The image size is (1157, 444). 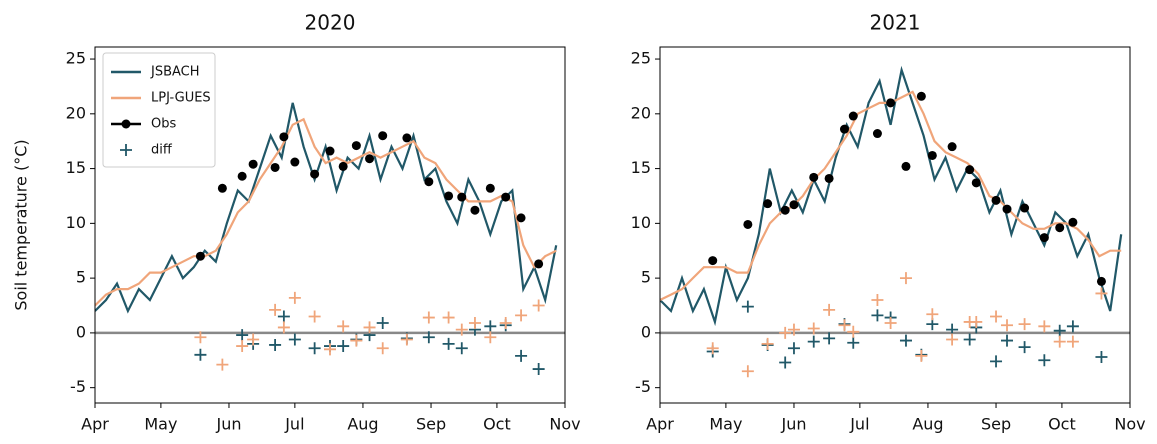 What do you see at coordinates (641, 222) in the screenshot?
I see `y-tick-label: 10` at bounding box center [641, 222].